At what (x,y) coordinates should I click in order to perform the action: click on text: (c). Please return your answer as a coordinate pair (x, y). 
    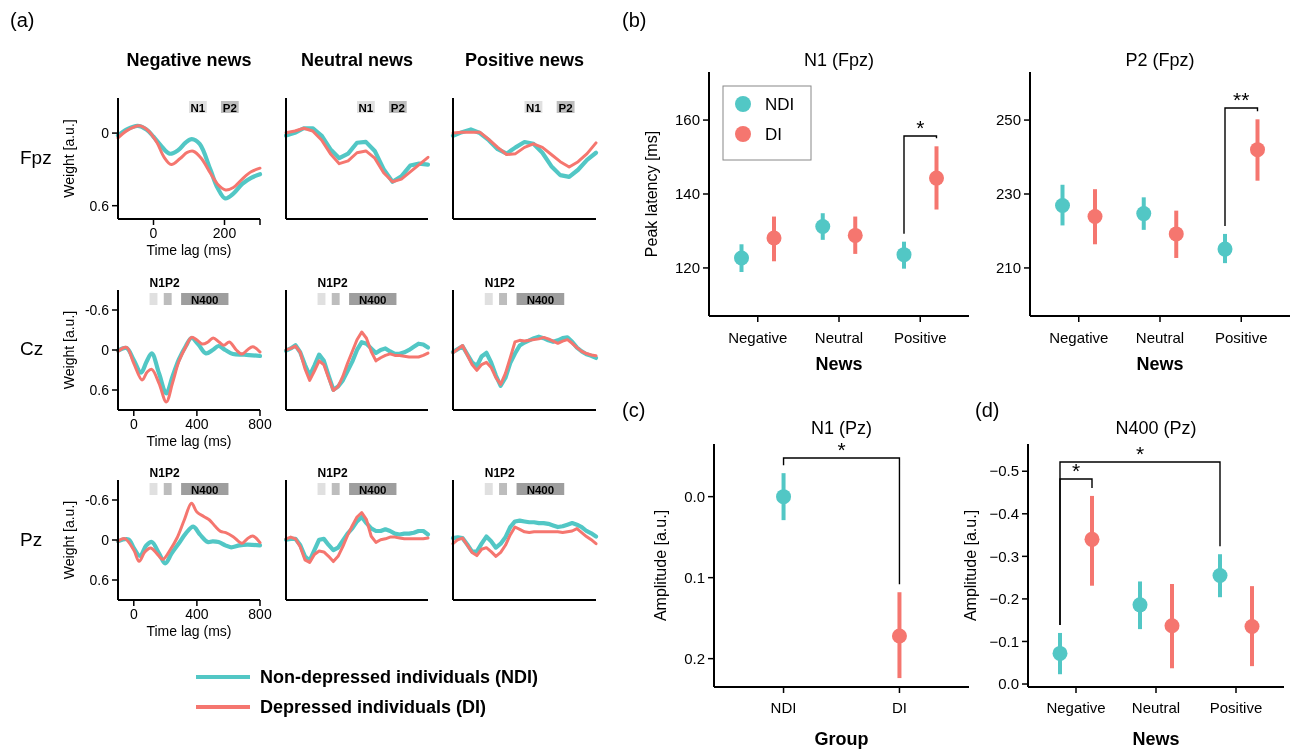
    Looking at the image, I should click on (634, 410).